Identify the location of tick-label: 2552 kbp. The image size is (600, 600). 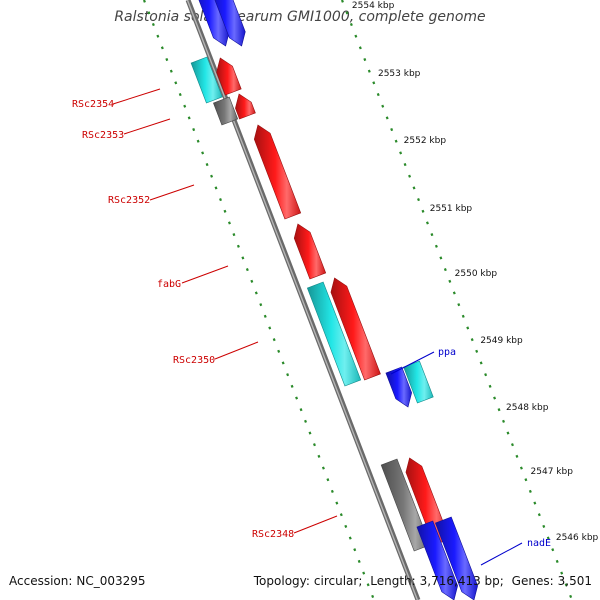
(425, 141).